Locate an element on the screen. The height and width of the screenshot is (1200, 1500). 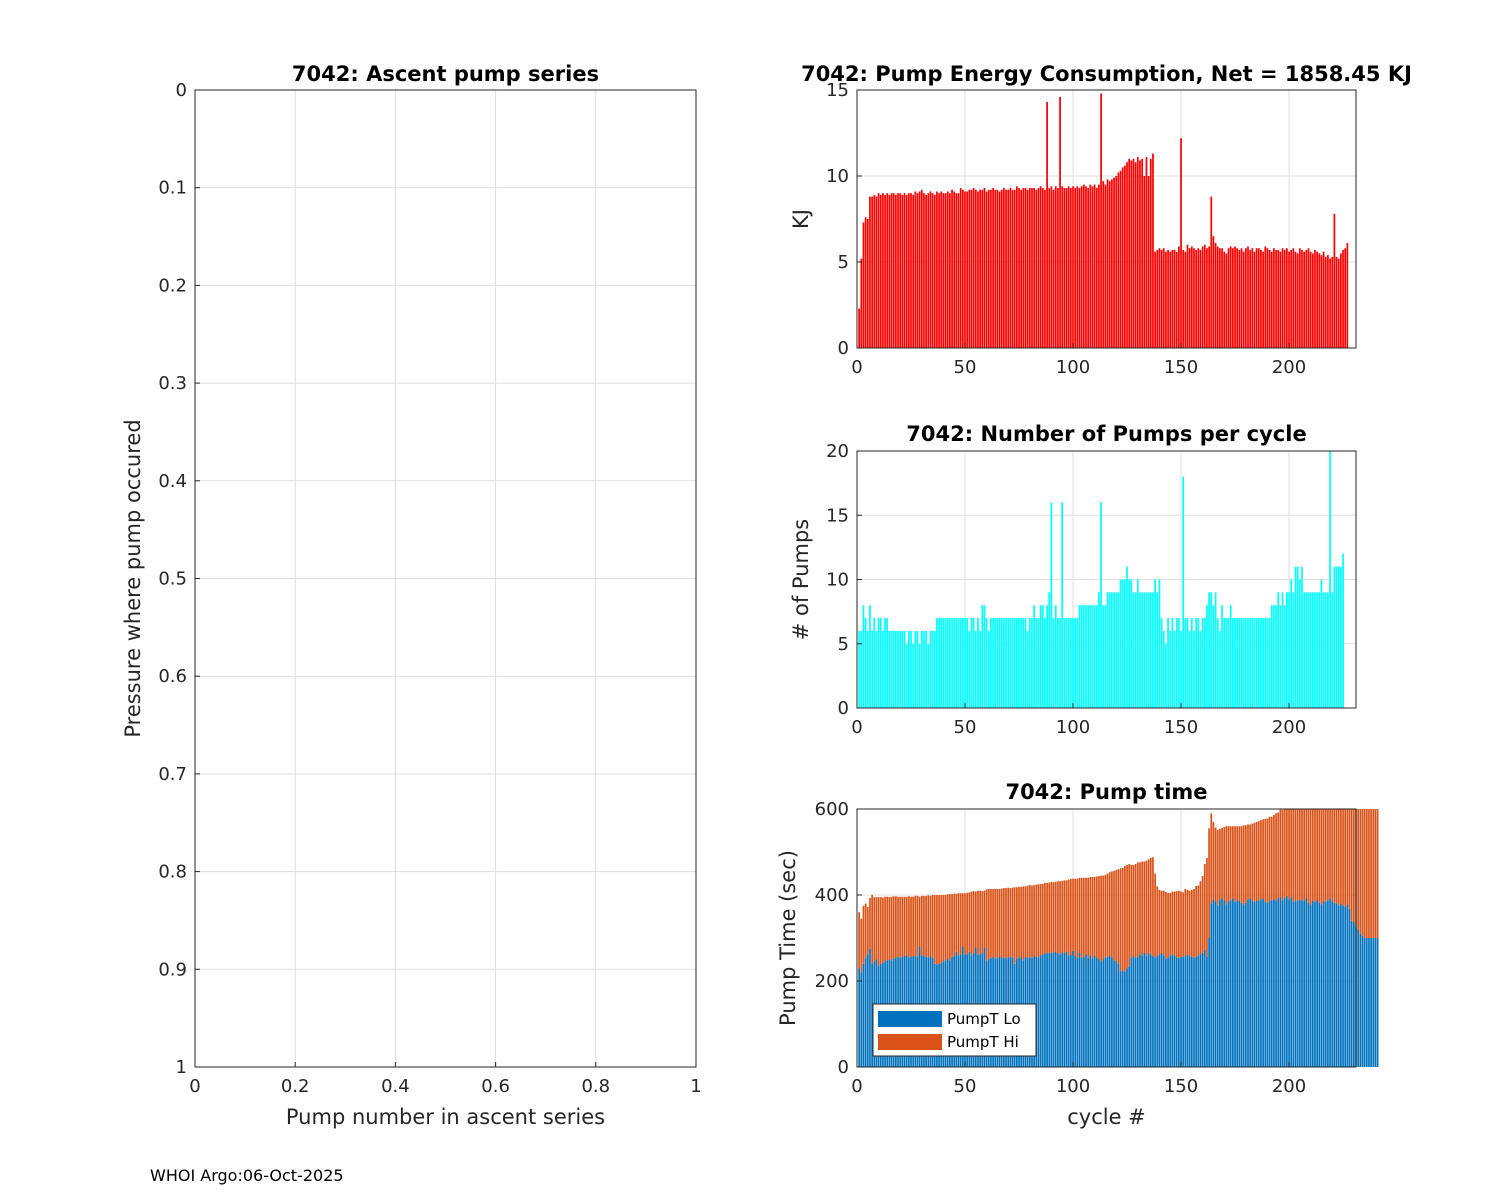
y-tick-label: 20 is located at coordinates (837, 451).